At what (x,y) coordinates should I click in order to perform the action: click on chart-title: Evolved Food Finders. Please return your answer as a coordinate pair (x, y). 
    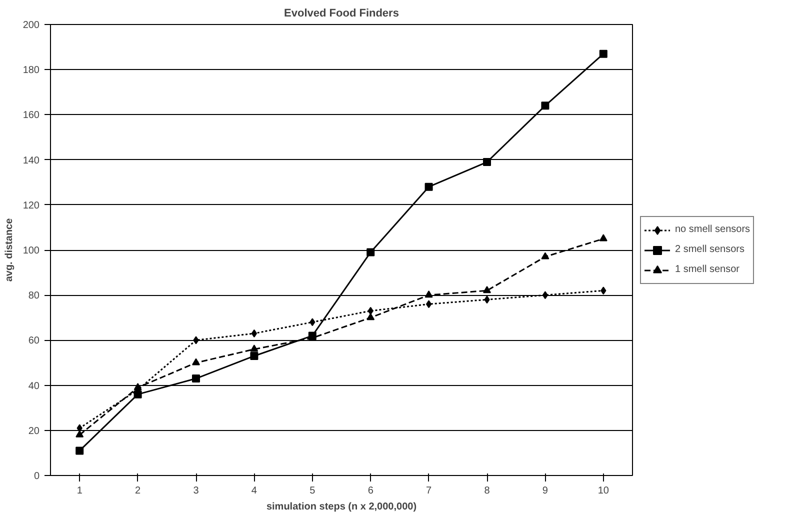
    Looking at the image, I should click on (341, 14).